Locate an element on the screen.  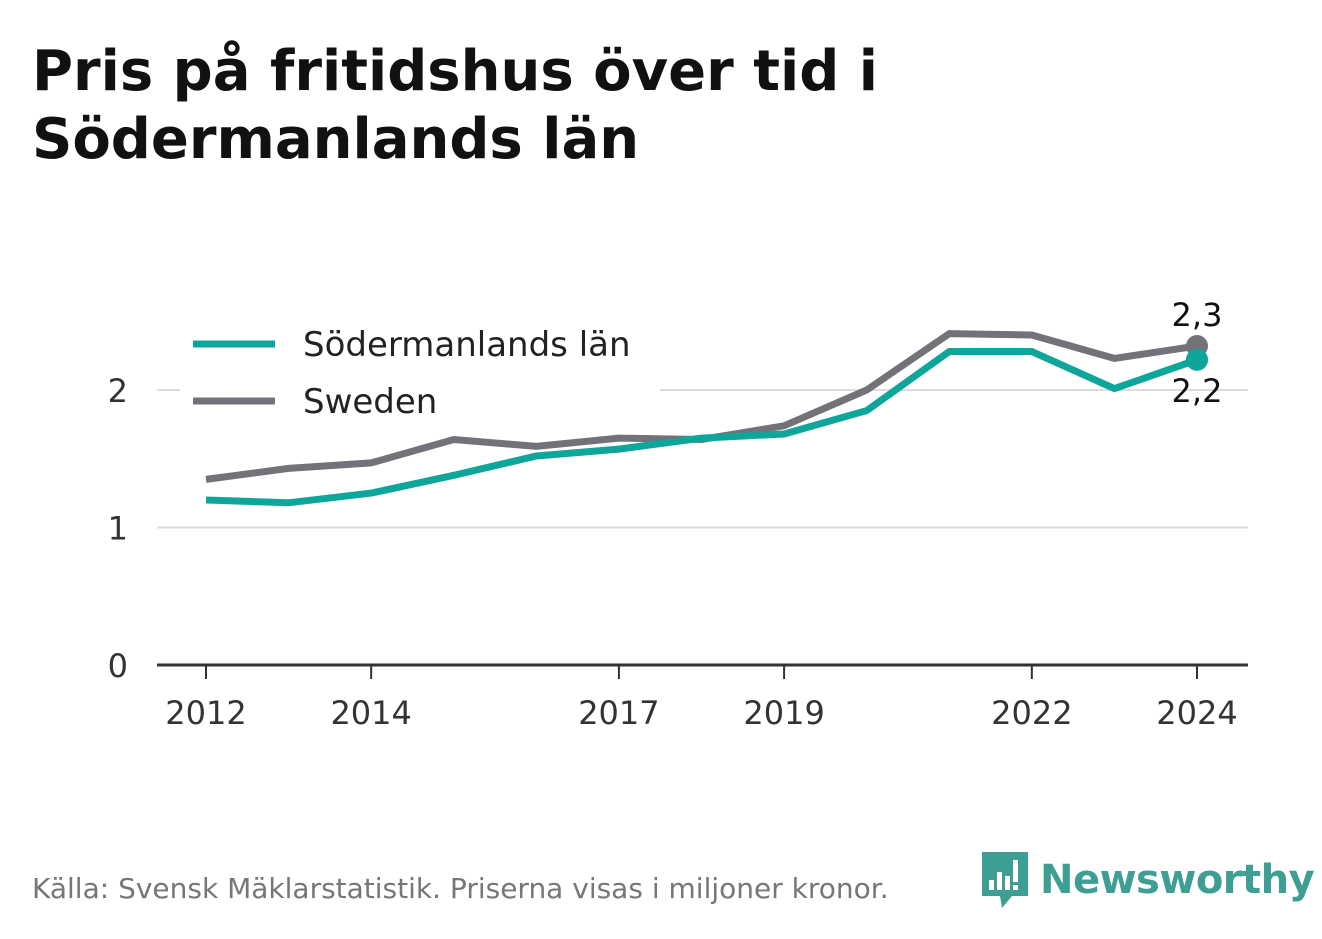
y-axis-ticks: 0 1 2 is located at coordinates (118, 528).